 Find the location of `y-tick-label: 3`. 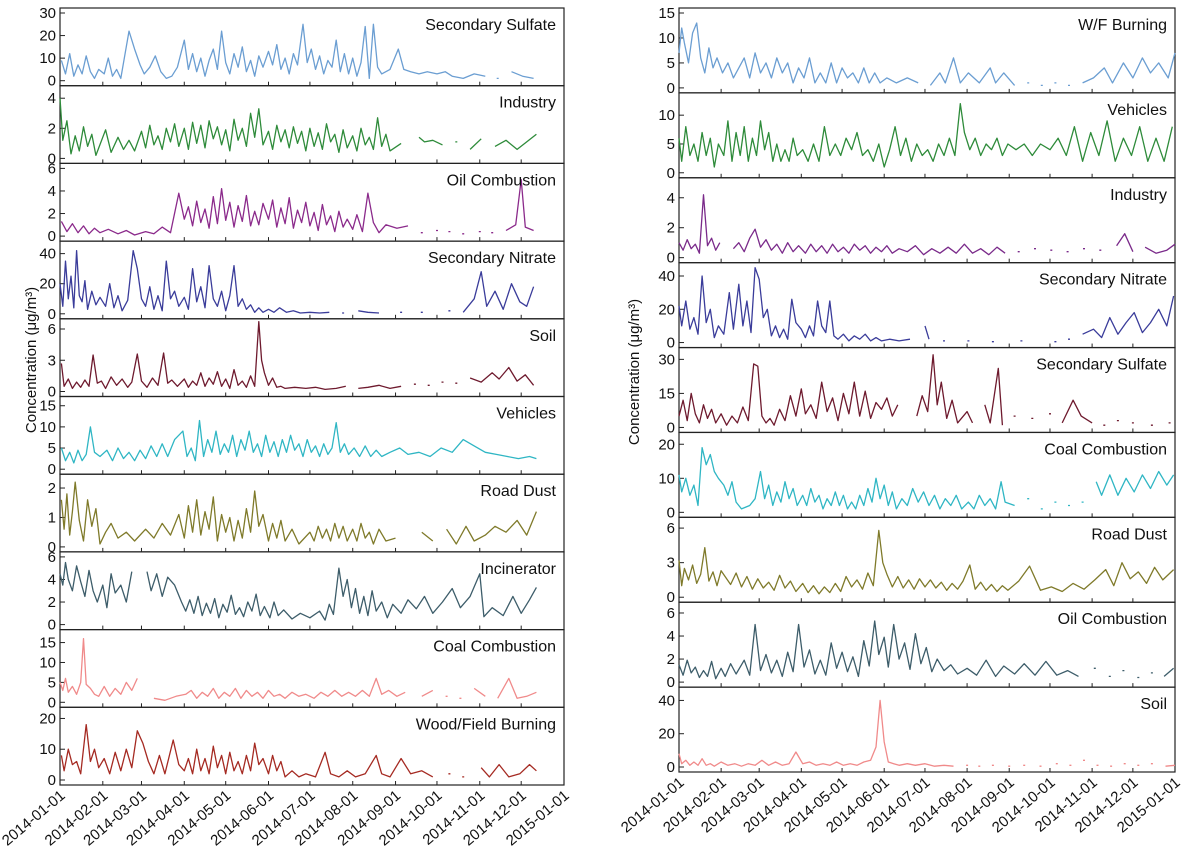

y-tick-label: 3 is located at coordinates (671, 563).